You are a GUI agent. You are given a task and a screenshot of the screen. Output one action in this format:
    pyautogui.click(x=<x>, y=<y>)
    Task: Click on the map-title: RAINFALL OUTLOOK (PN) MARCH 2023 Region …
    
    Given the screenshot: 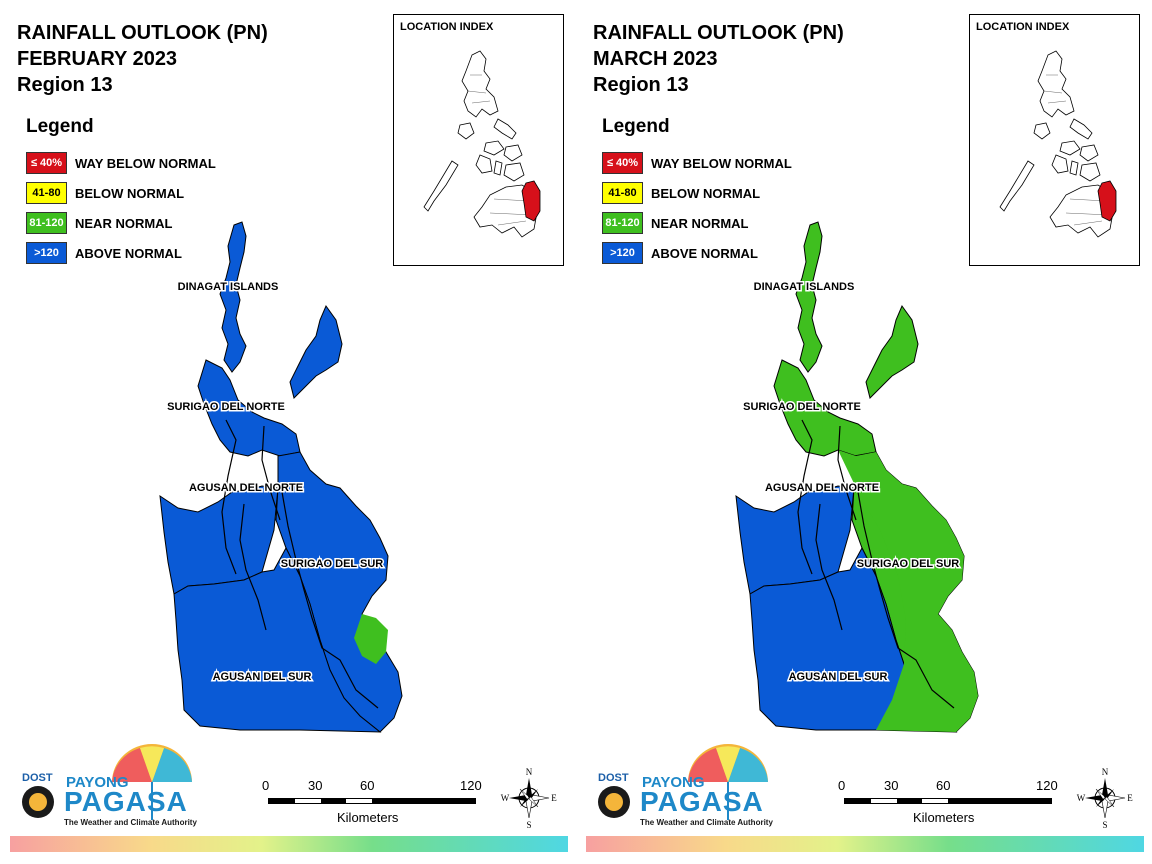 What is the action you would take?
    pyautogui.click(x=718, y=59)
    